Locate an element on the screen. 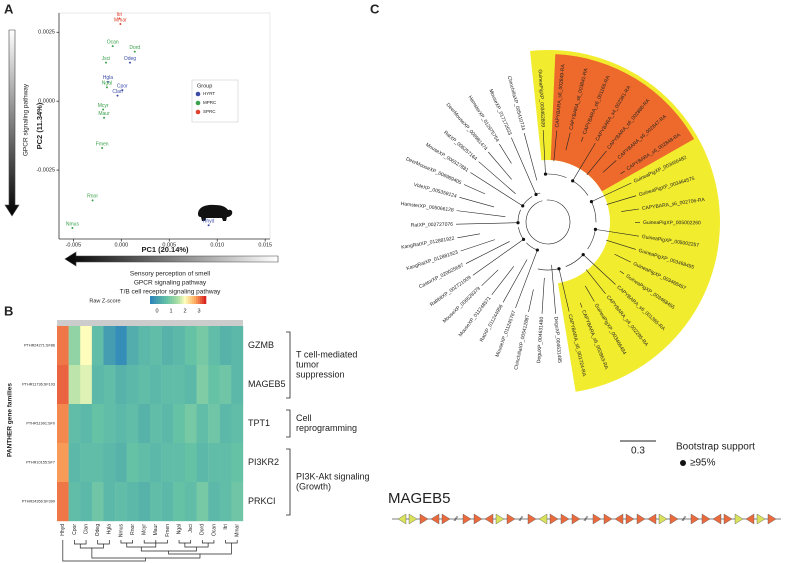 This screenshot has width=787, height=563. legend-title: Group is located at coordinates (204, 86).